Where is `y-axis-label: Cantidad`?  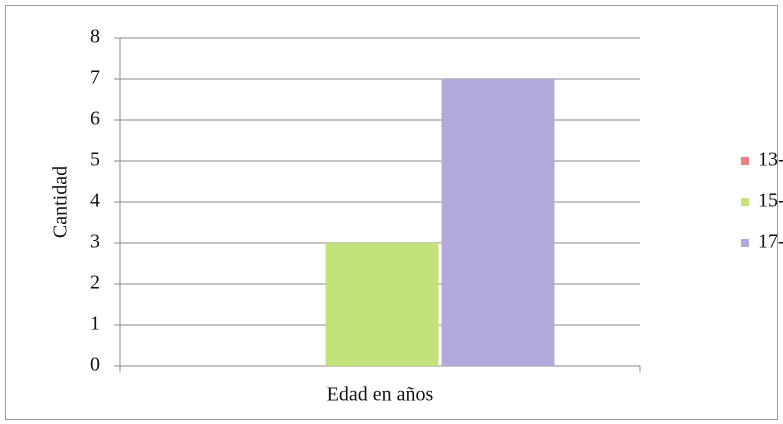 y-axis-label: Cantidad is located at coordinates (61, 202).